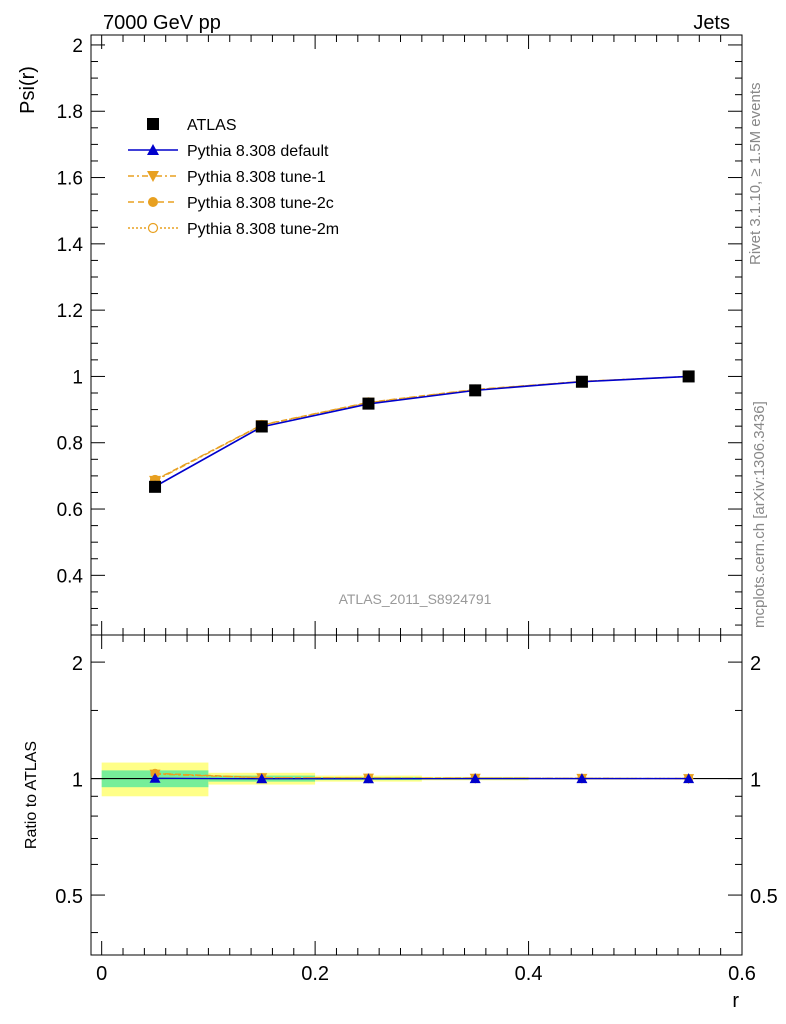  What do you see at coordinates (77, 377) in the screenshot?
I see `y-tick-label: 1` at bounding box center [77, 377].